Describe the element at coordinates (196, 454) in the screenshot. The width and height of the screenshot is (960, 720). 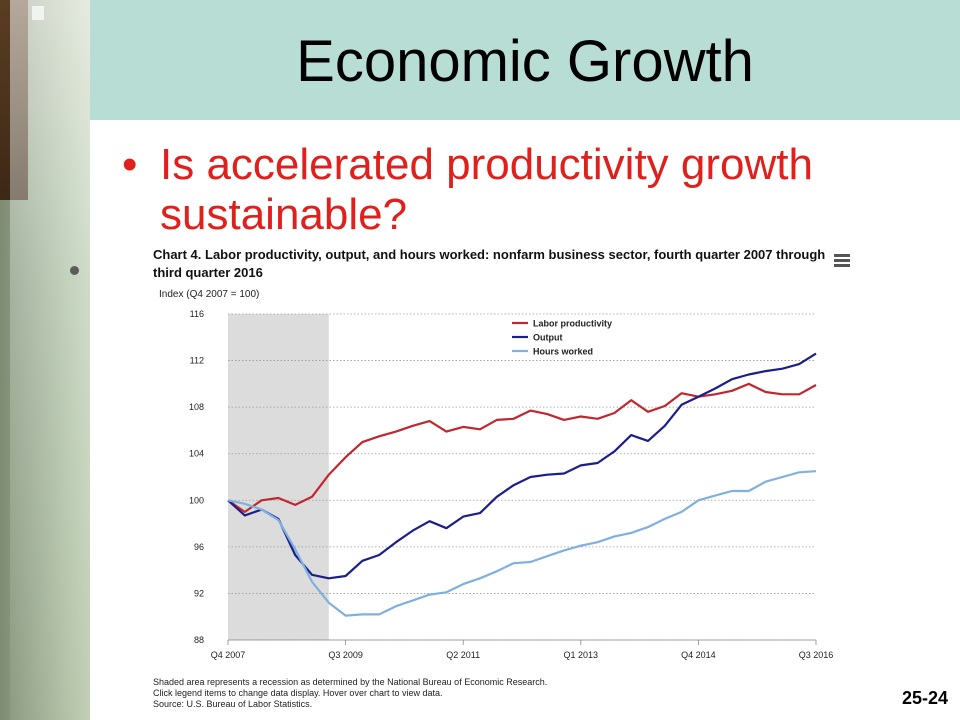
I see `y-tick-label: 104` at that location.